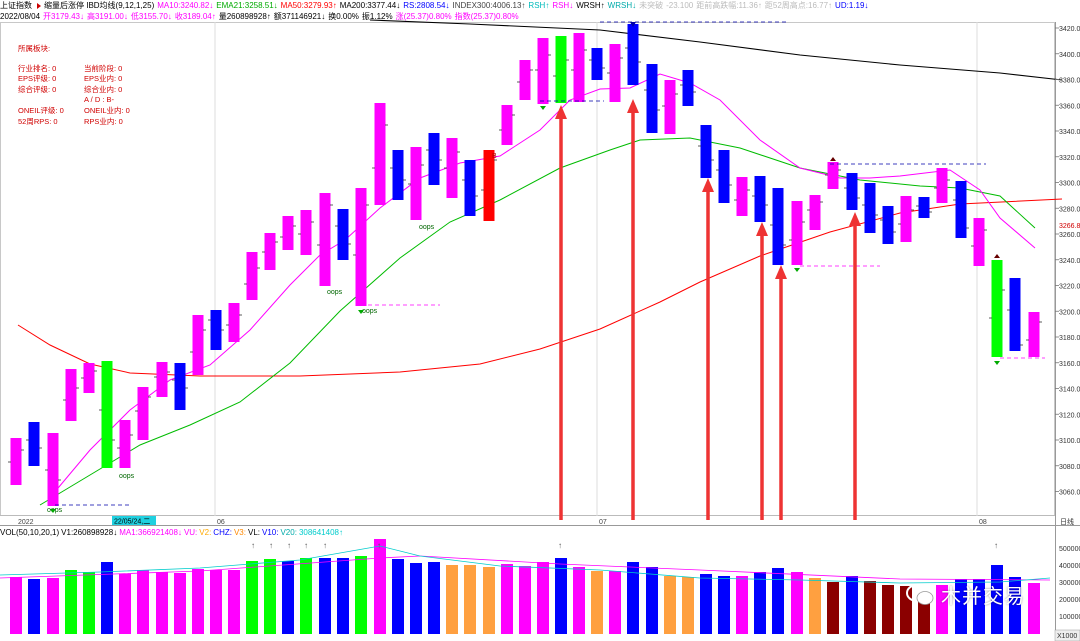  What do you see at coordinates (185, 5) in the screenshot?
I see `indicator-2: MA10:3240.82↓` at bounding box center [185, 5].